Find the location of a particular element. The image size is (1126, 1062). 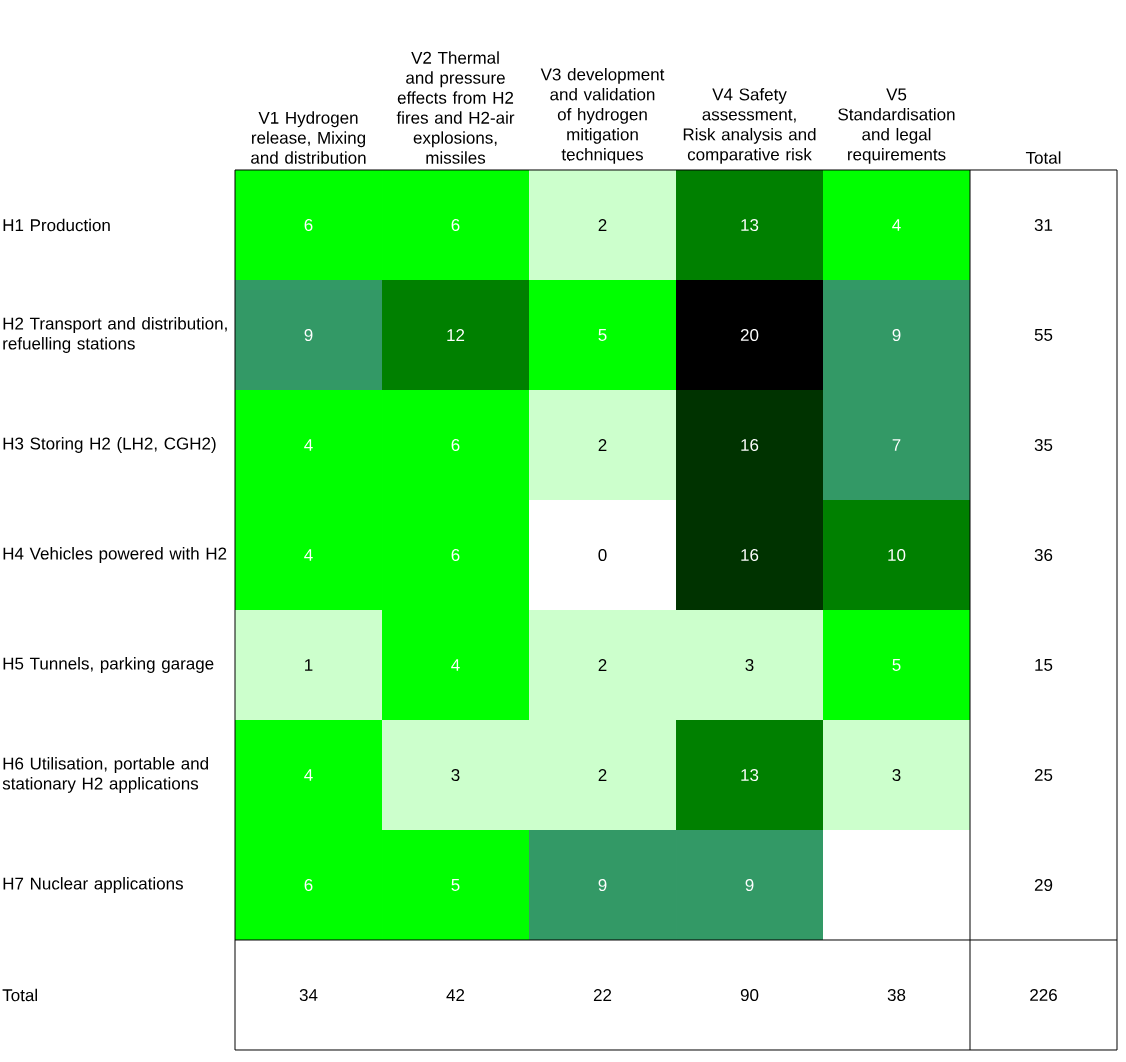

x-tick-label: V3 development and validation of hydrogen mitigation techniques is located at coordinates (602, 115).